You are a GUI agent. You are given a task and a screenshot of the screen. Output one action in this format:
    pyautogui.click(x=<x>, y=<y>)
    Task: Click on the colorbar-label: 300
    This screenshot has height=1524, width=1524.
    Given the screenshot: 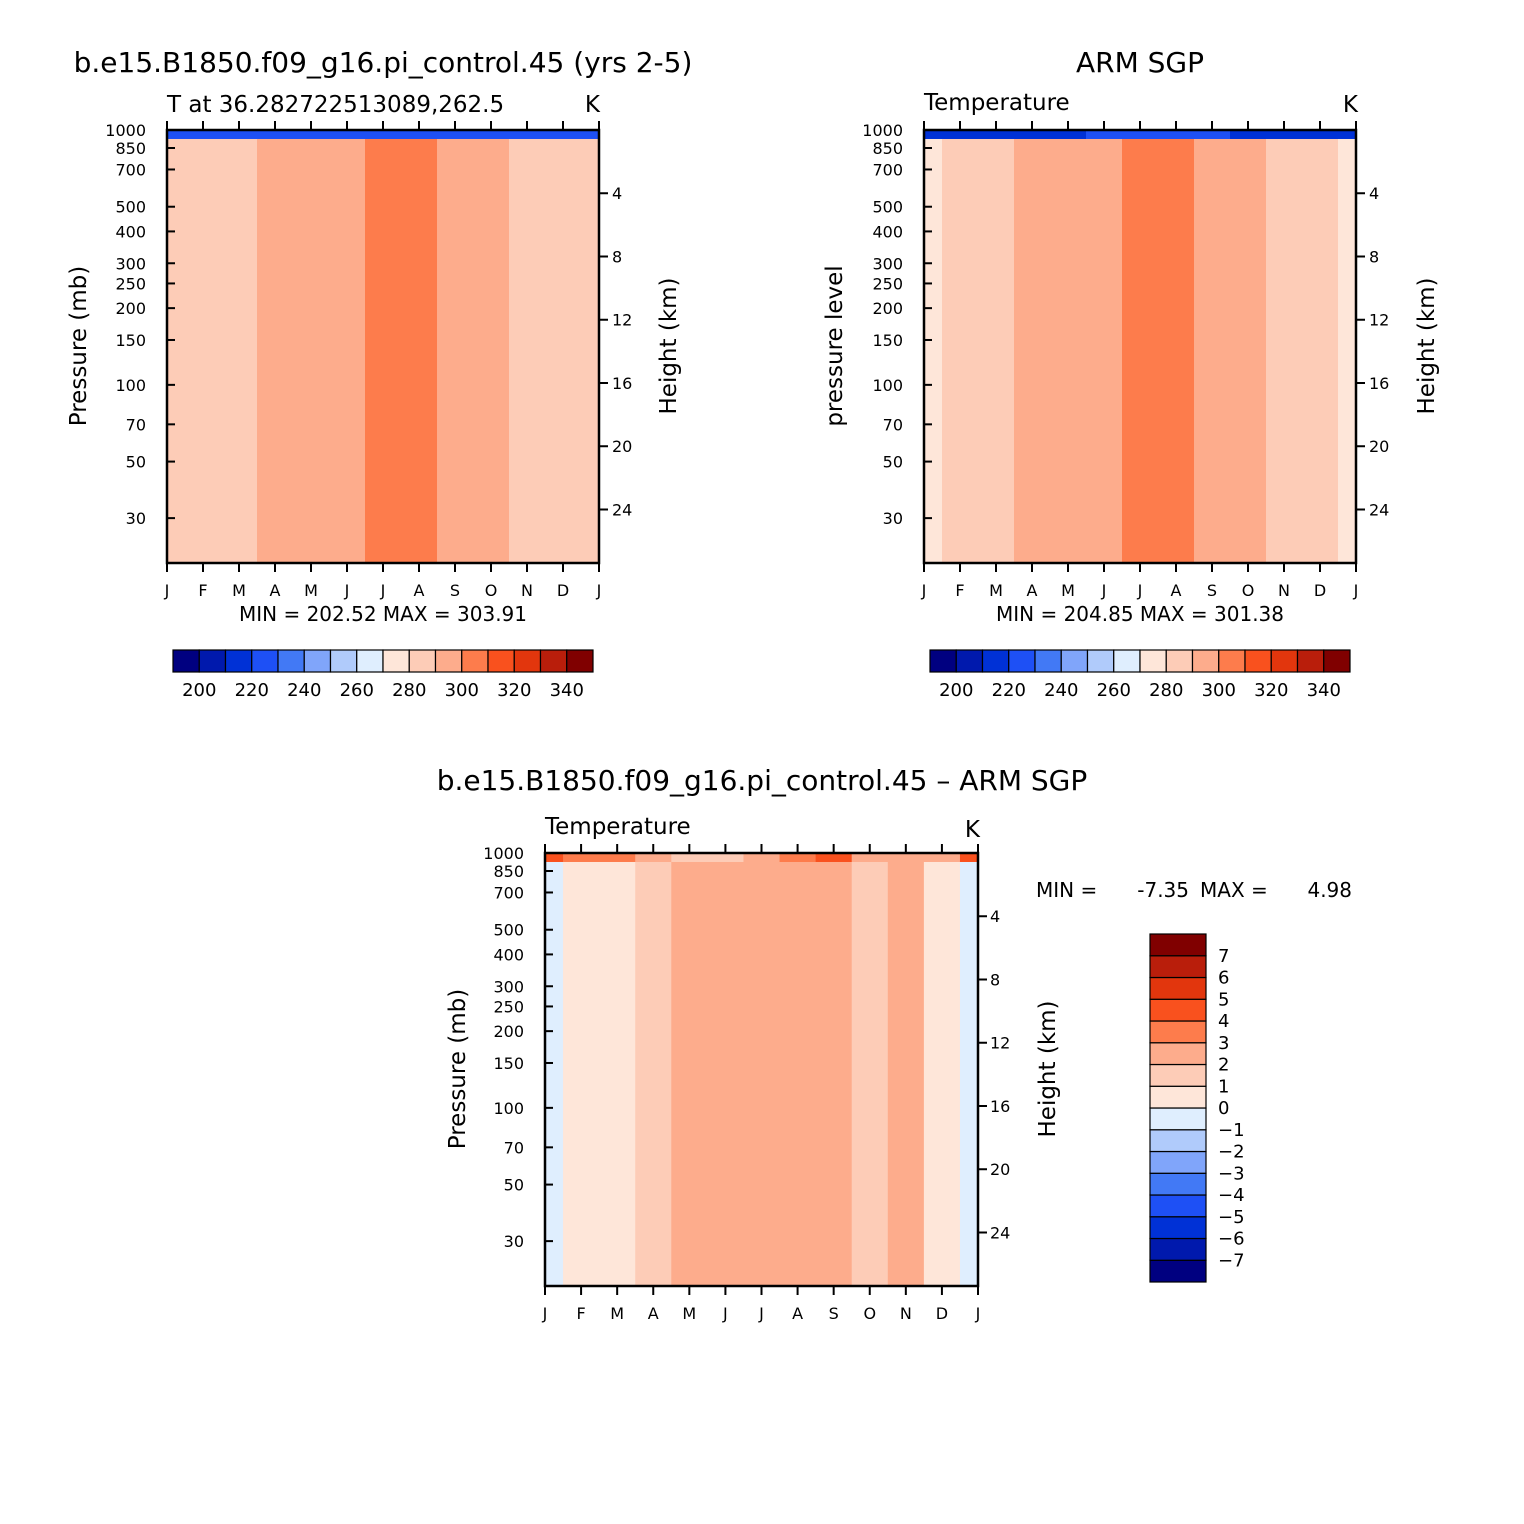 What is the action you would take?
    pyautogui.click(x=462, y=690)
    